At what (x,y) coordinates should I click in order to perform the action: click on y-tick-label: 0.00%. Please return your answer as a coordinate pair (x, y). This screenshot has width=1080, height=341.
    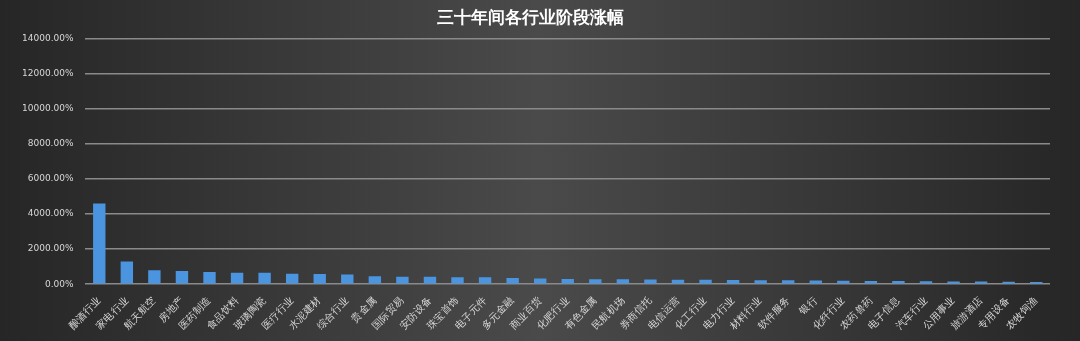
    Looking at the image, I should click on (59, 283).